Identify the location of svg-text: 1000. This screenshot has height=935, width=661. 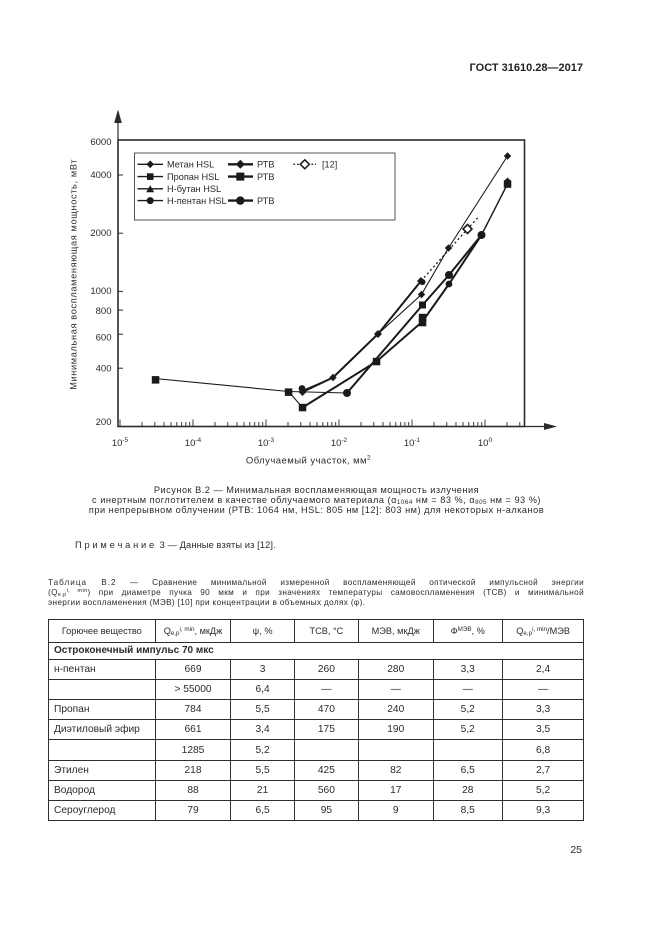
(100, 291).